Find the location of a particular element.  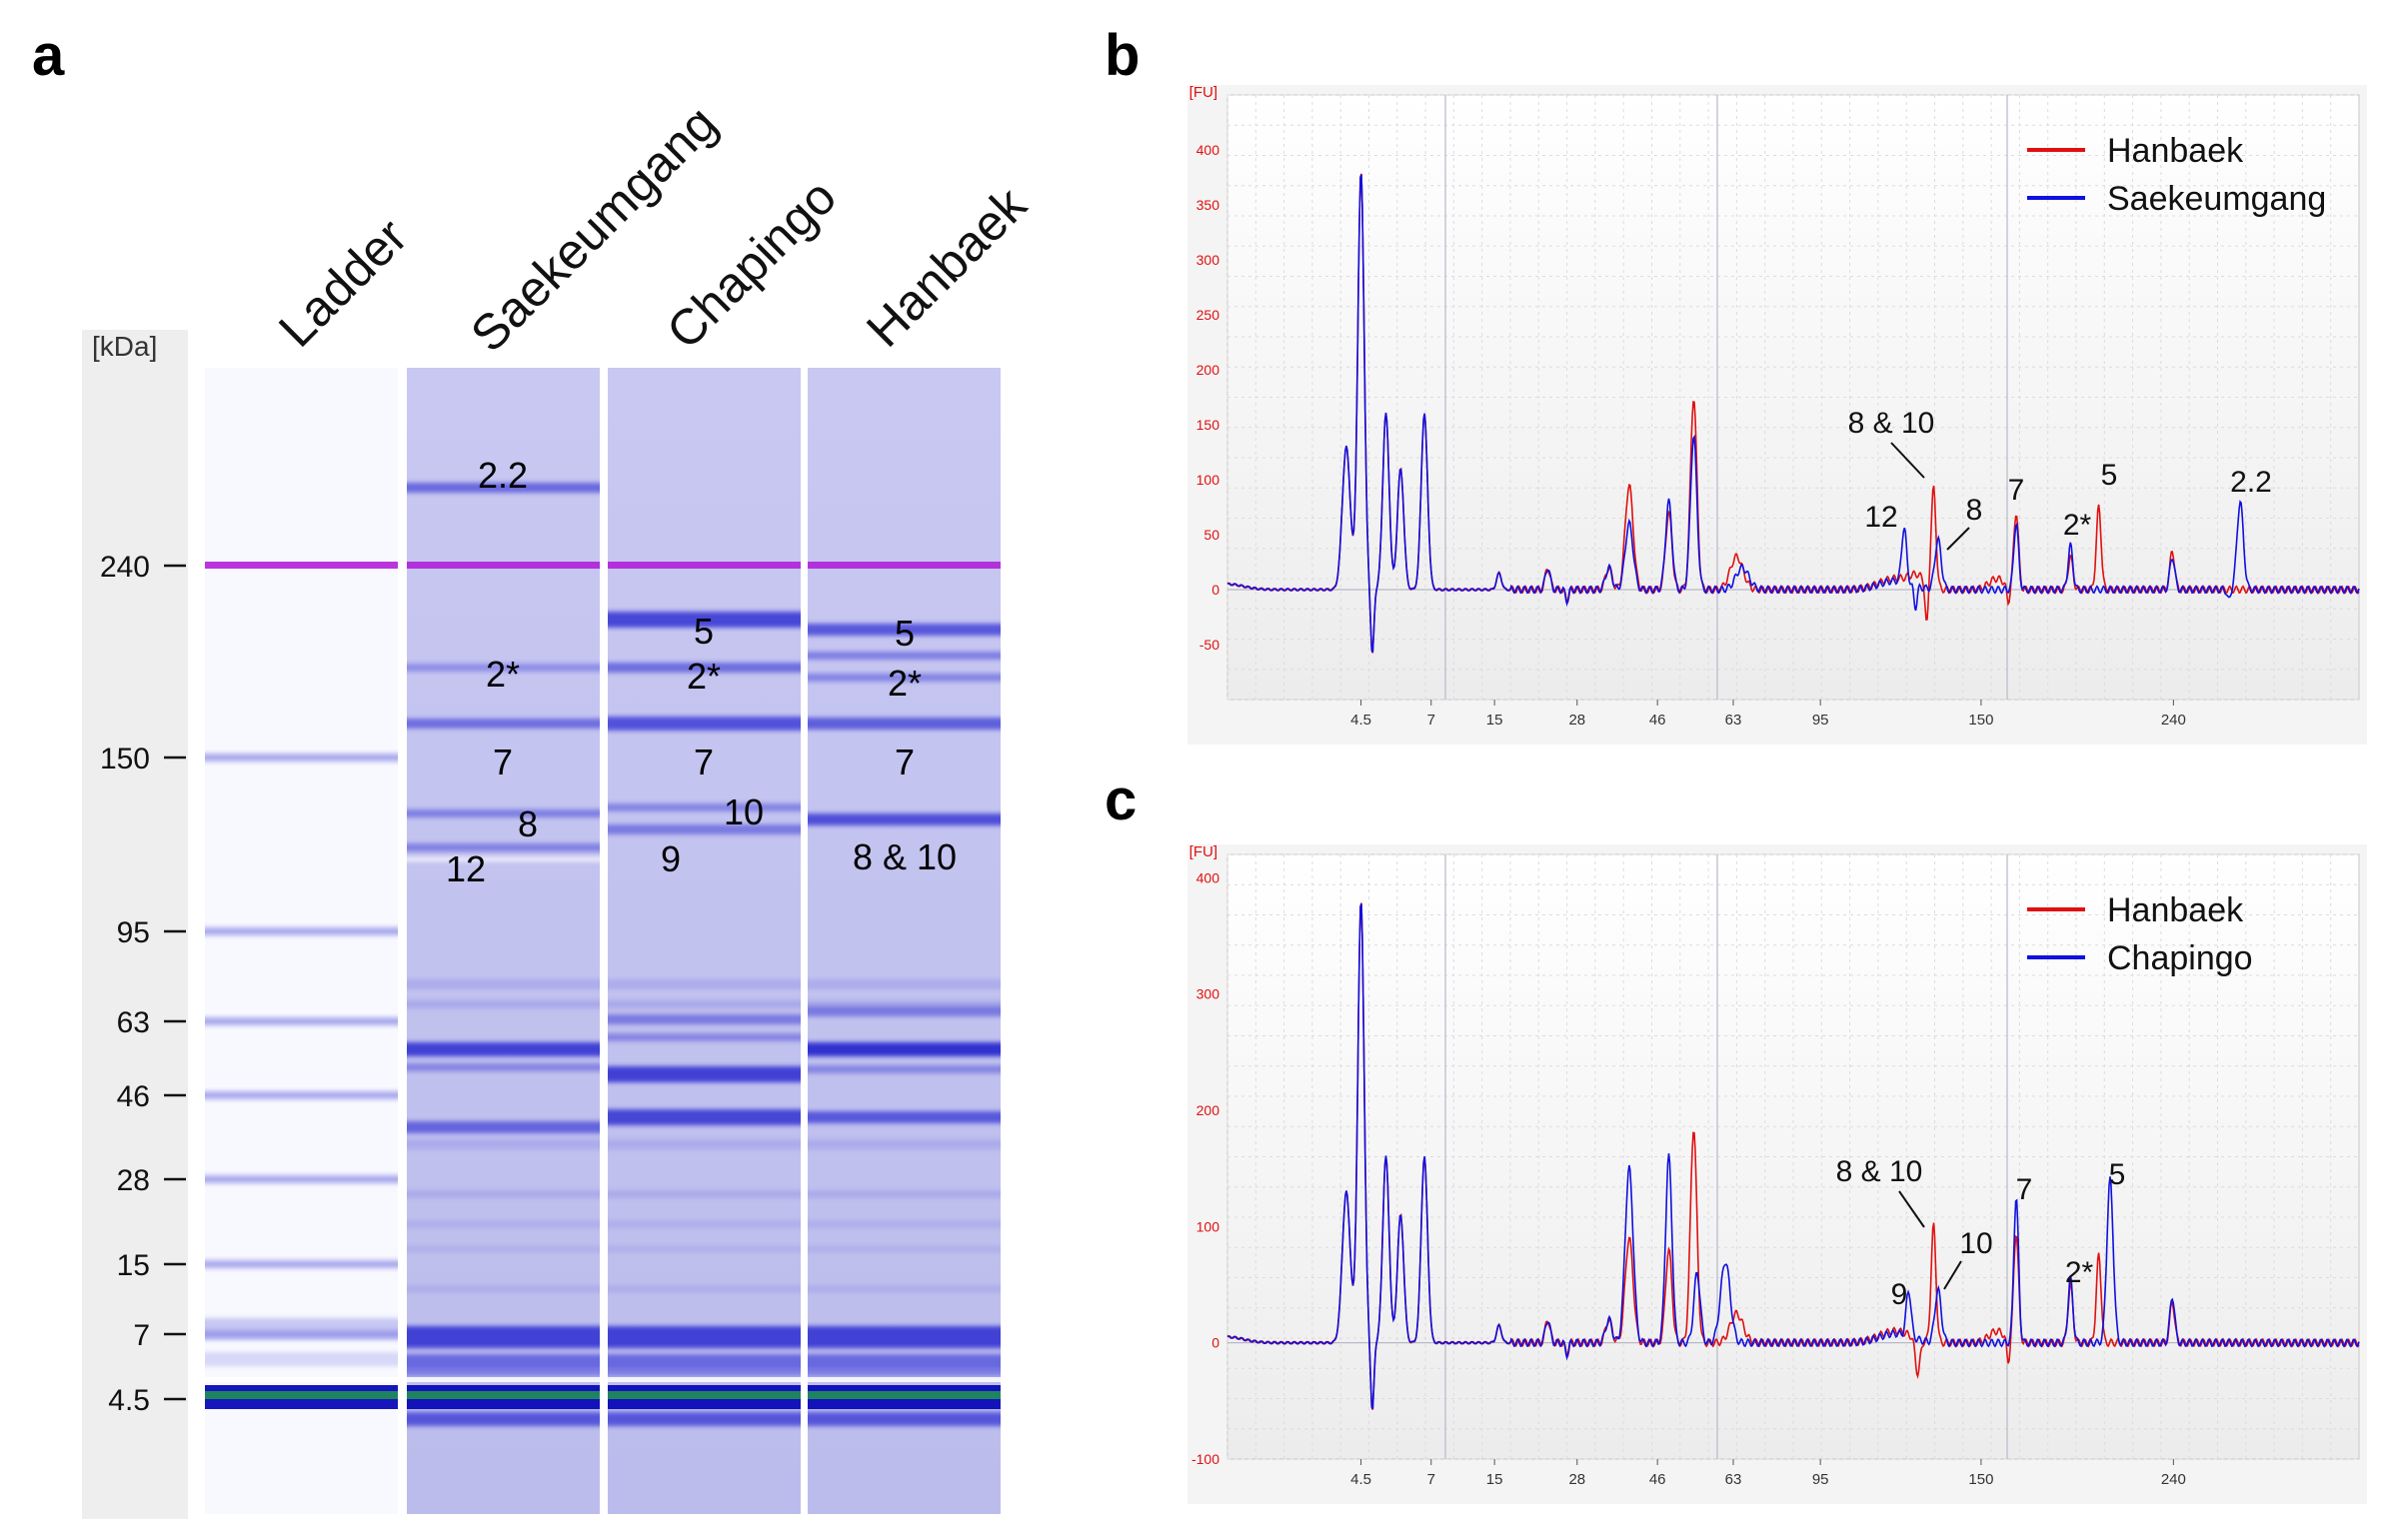

peak-annotation: 8 is located at coordinates (1974, 510).